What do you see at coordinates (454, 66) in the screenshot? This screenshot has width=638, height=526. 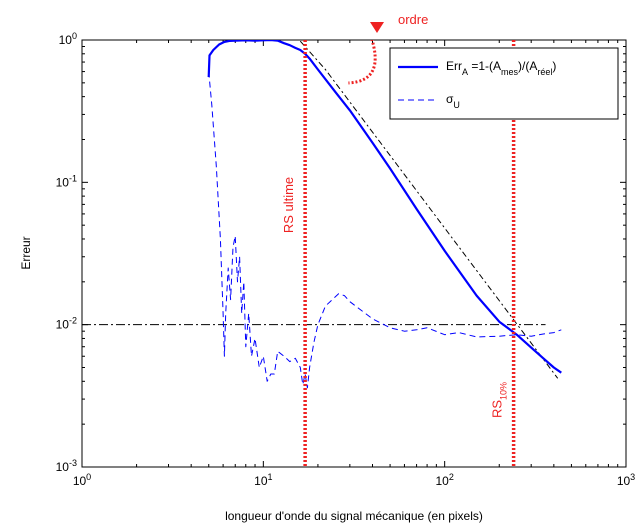 I see `legend-errA-part-0: Err` at bounding box center [454, 66].